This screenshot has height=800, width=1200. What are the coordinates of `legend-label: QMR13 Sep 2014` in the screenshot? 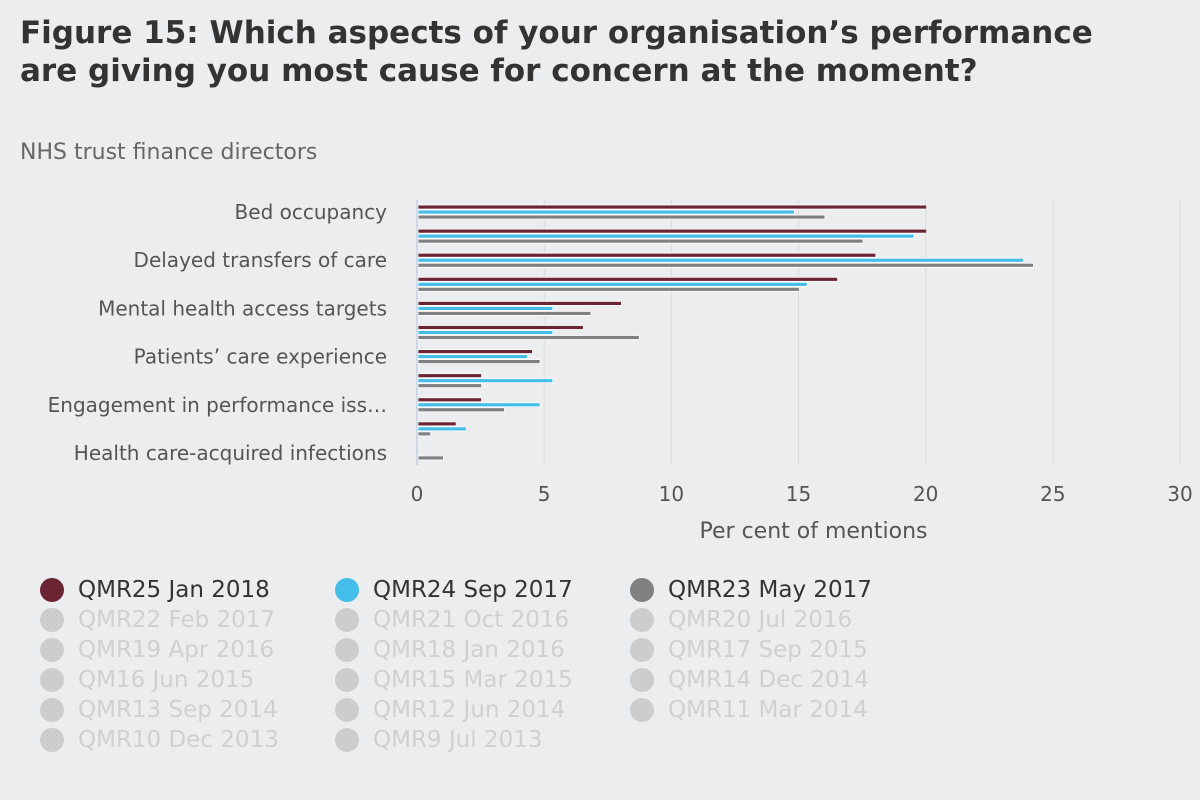 It's located at (178, 710).